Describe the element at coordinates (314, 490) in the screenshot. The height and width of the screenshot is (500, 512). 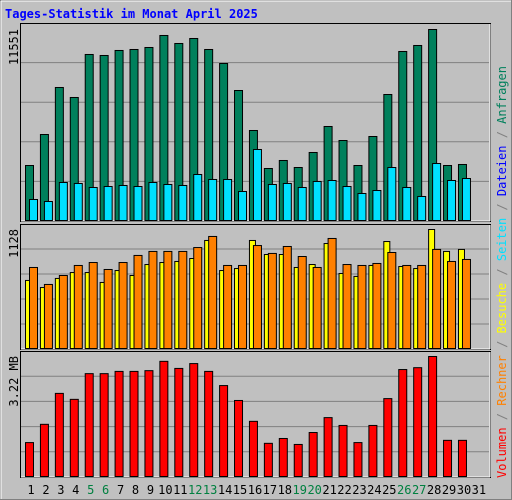
I see `x-tick-label: 20` at that location.